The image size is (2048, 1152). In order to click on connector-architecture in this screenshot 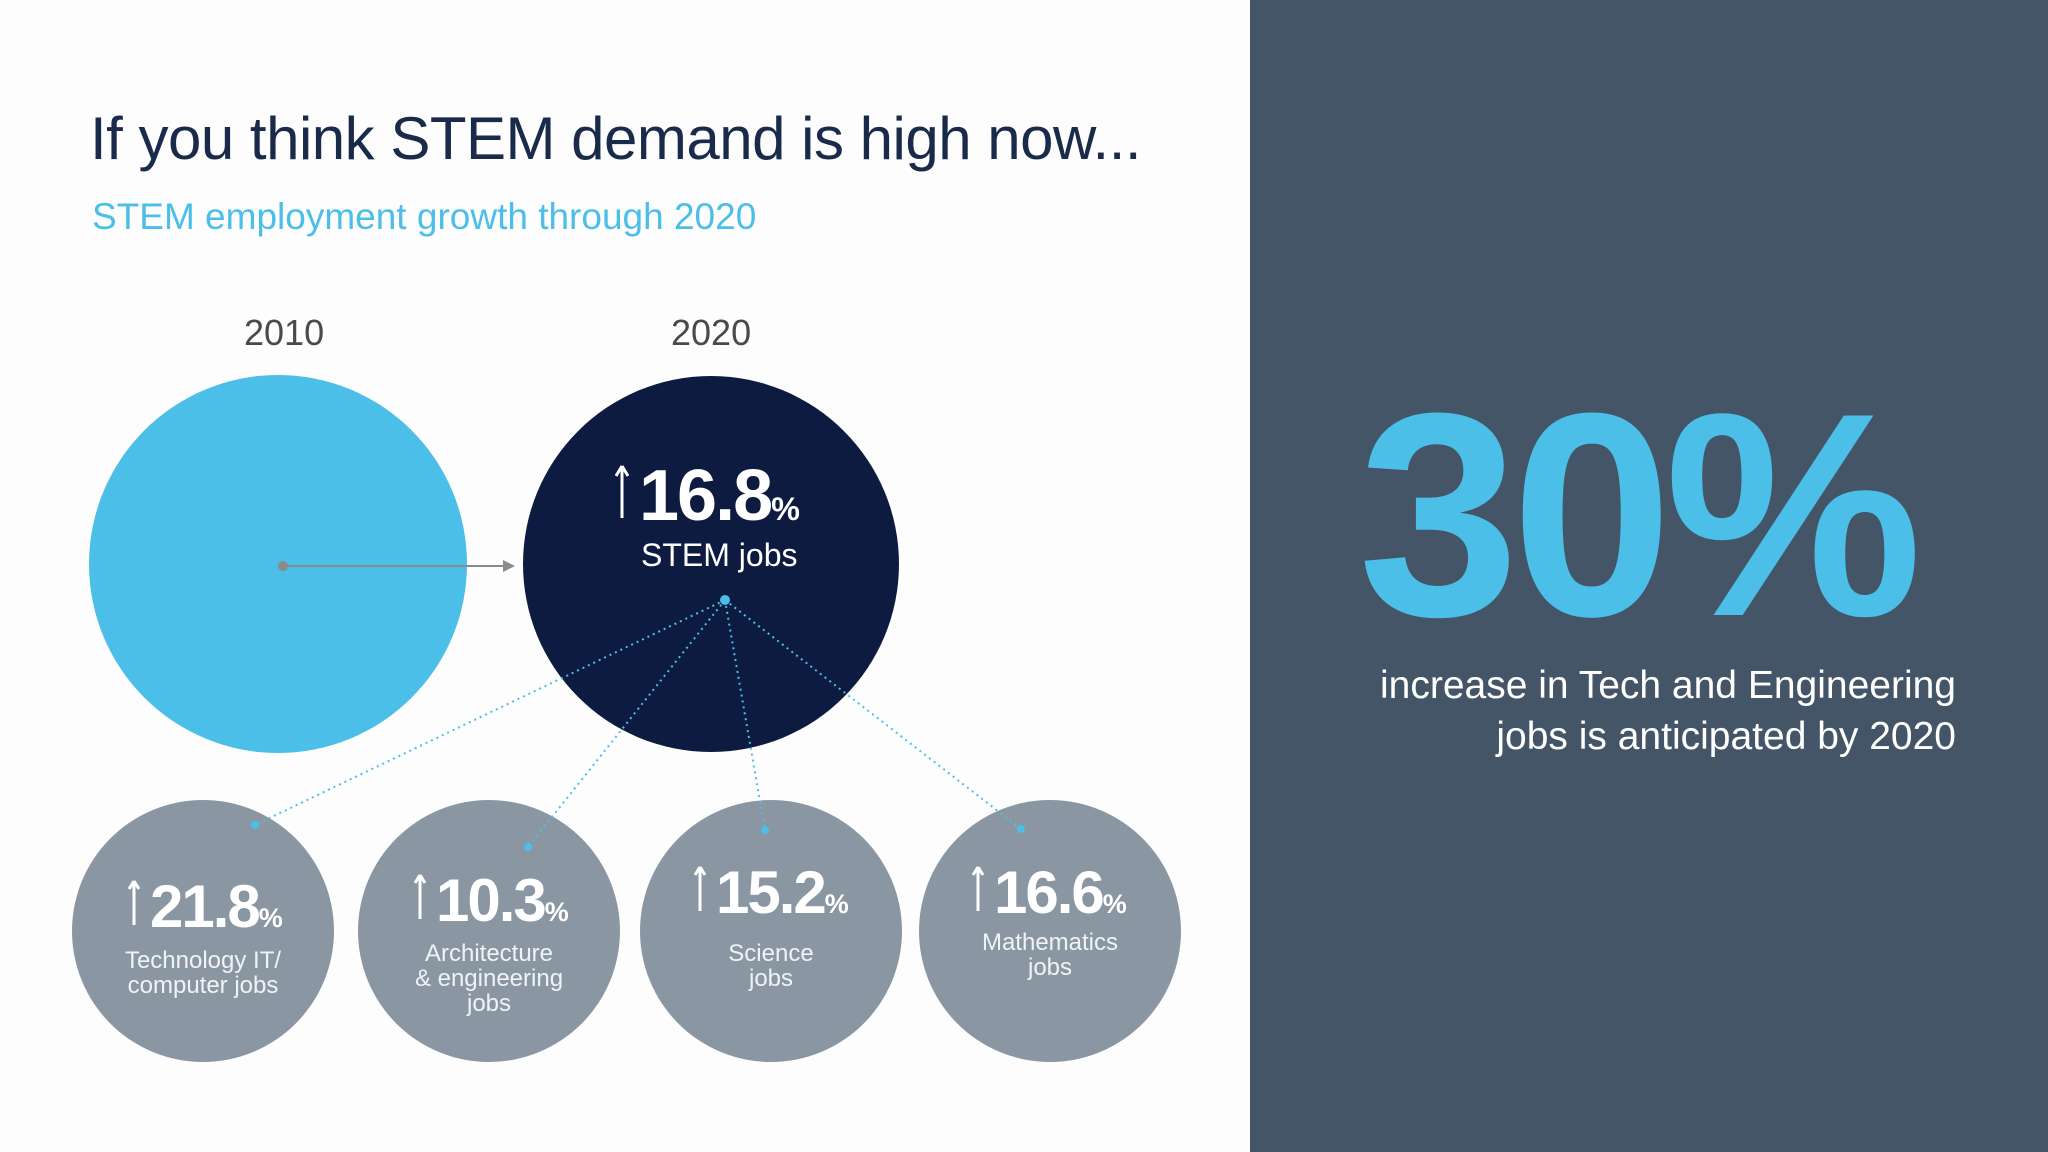, I will do `click(626, 723)`.